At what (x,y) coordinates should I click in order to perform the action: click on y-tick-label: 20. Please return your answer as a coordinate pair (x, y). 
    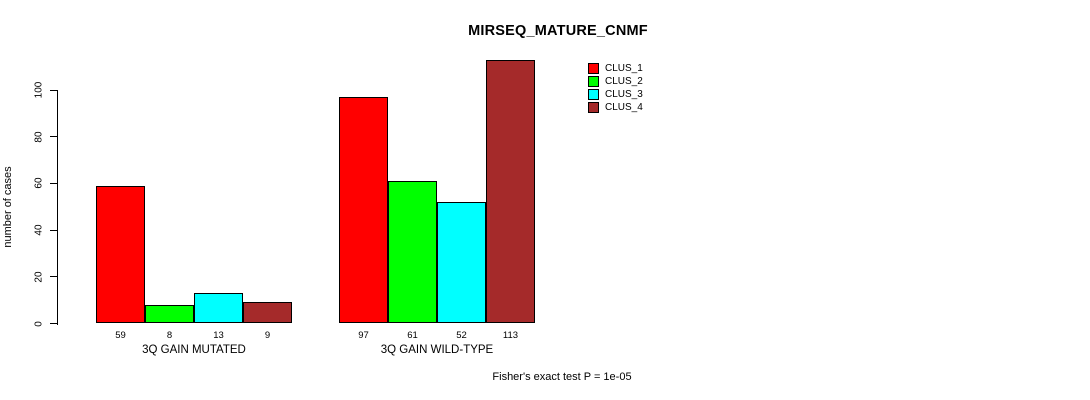
    Looking at the image, I should click on (39, 277).